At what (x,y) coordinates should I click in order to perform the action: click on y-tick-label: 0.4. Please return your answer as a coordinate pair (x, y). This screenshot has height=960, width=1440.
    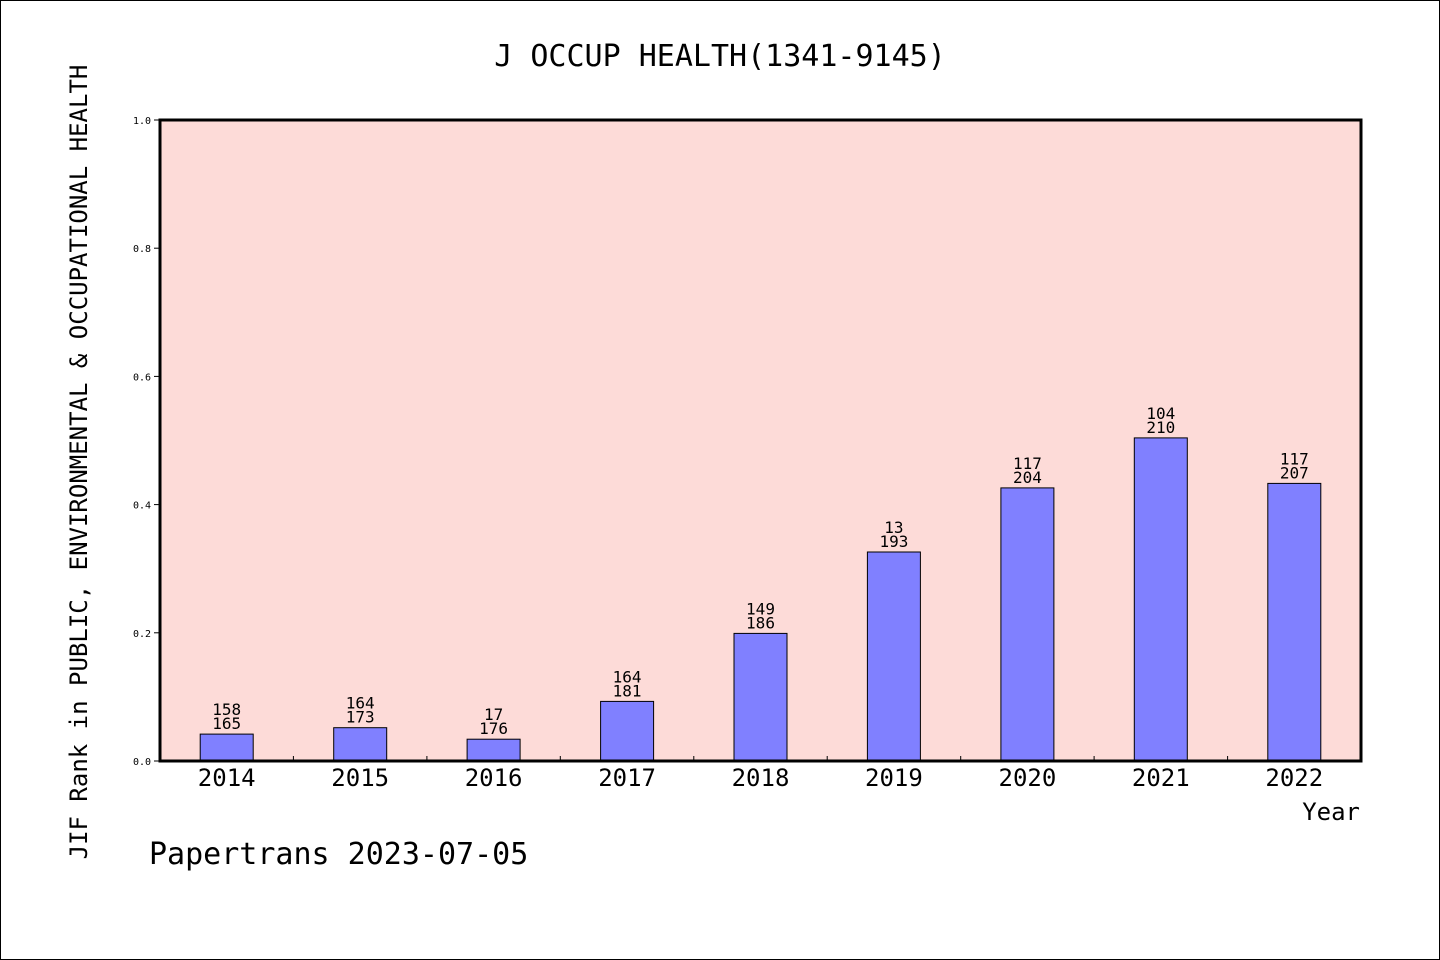
    Looking at the image, I should click on (142, 506).